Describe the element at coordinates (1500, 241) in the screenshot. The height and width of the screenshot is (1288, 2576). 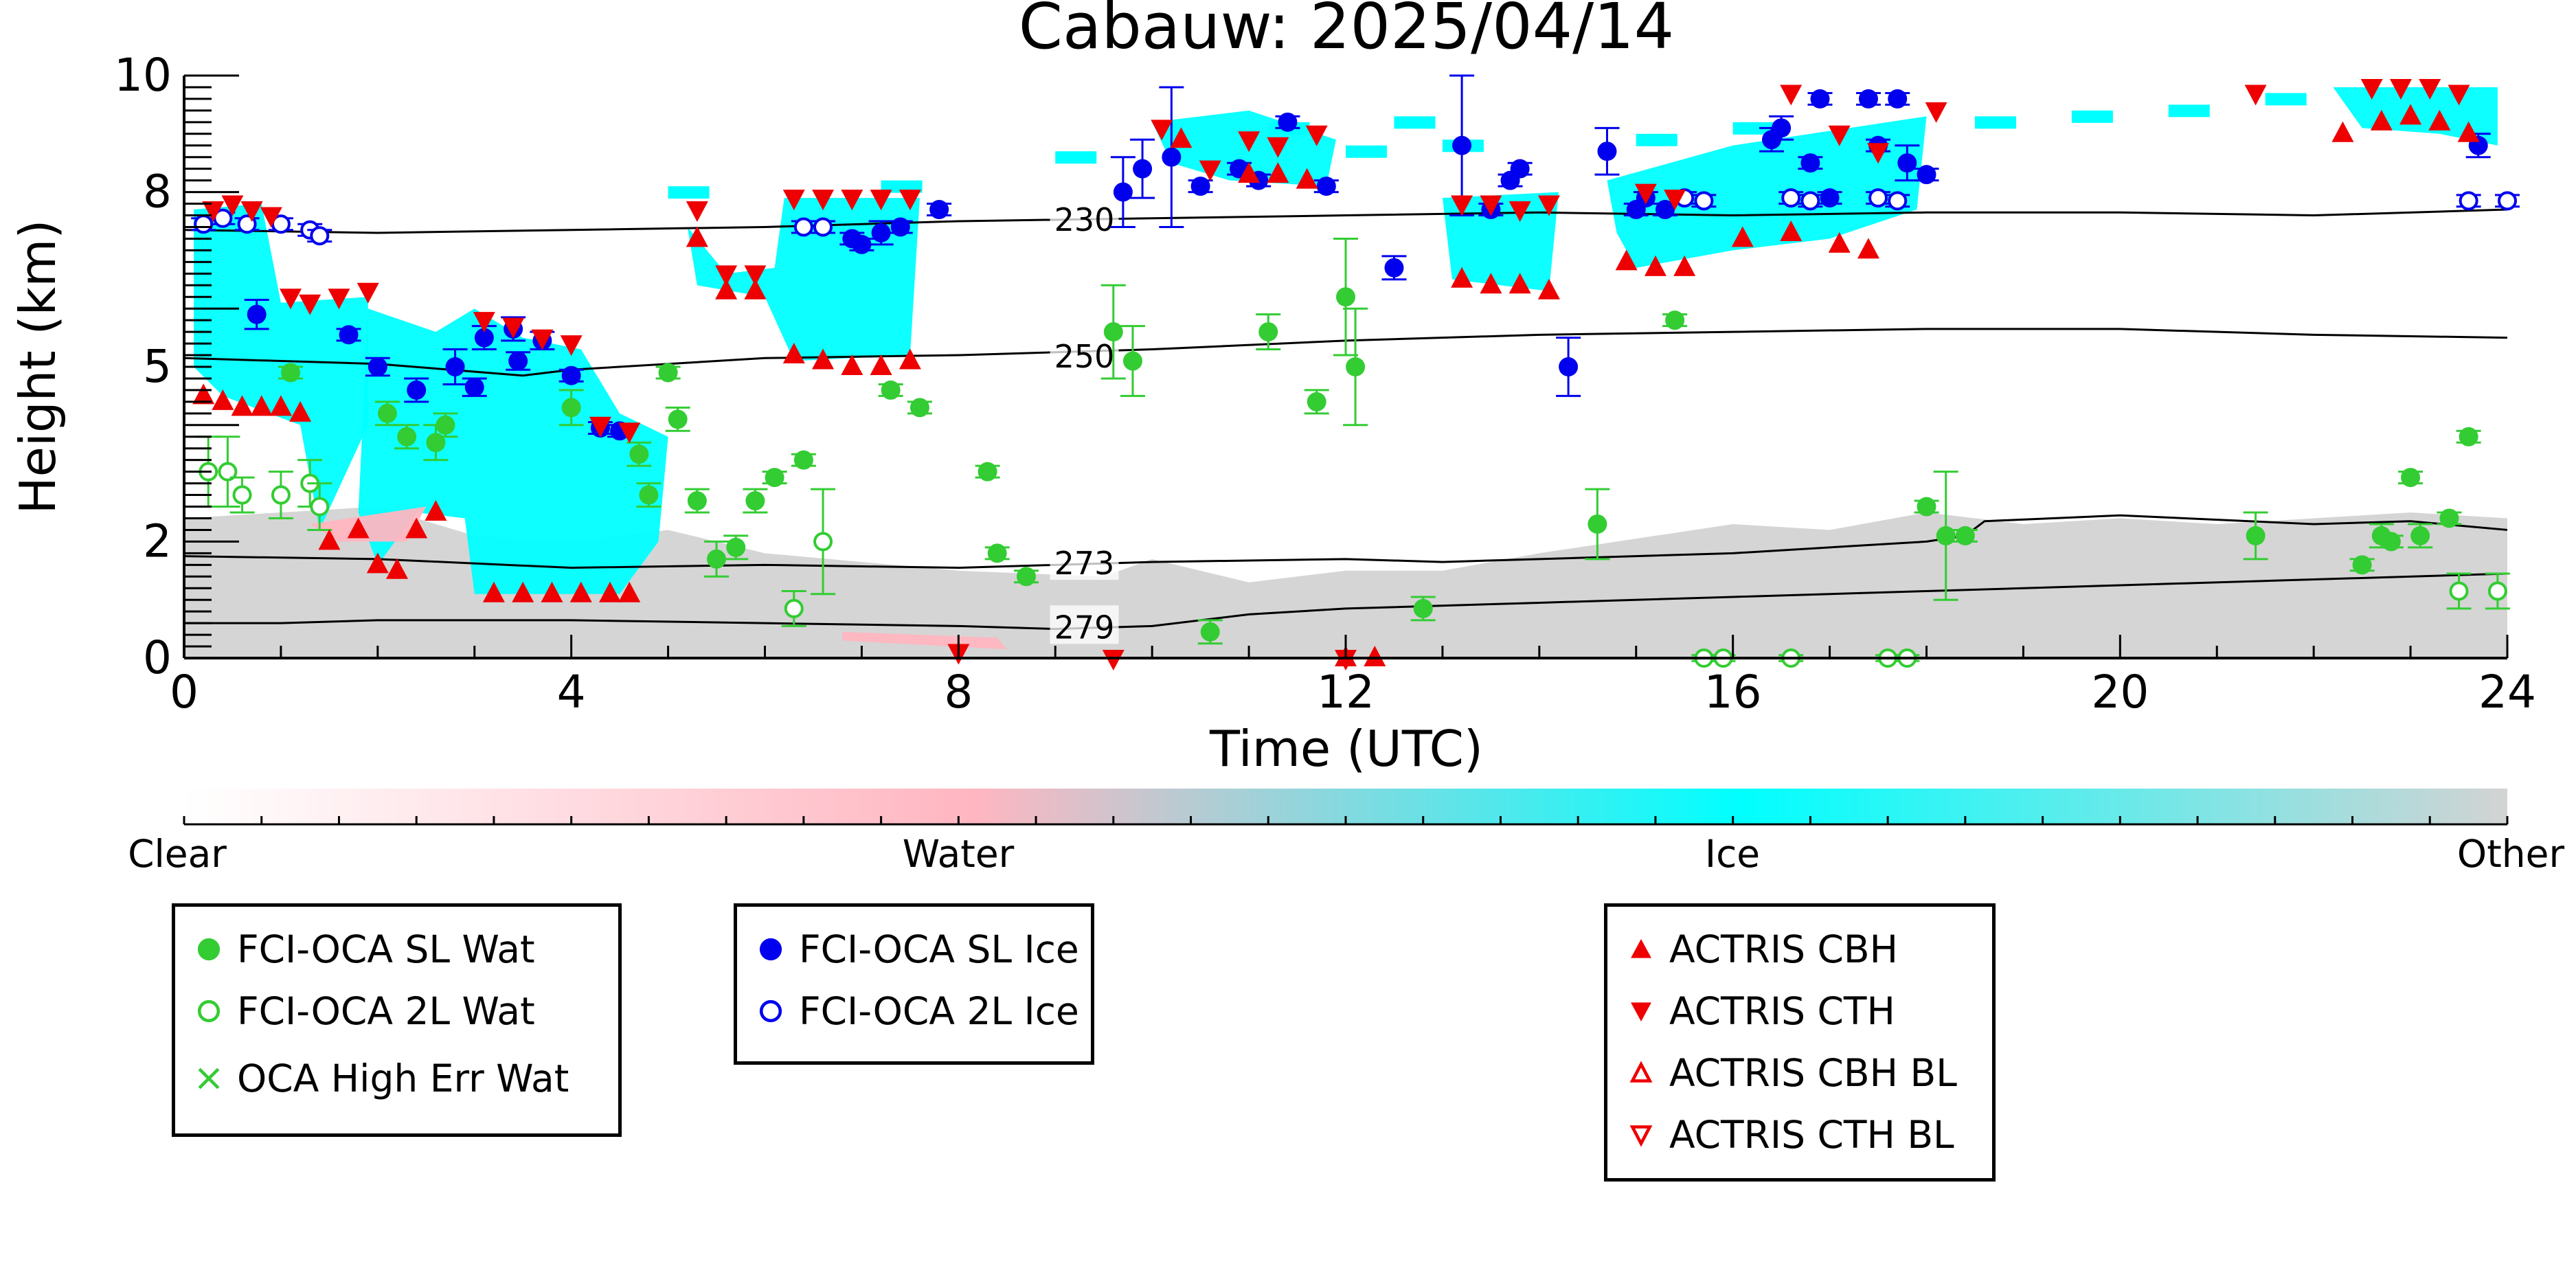
I see `classification-area` at that location.